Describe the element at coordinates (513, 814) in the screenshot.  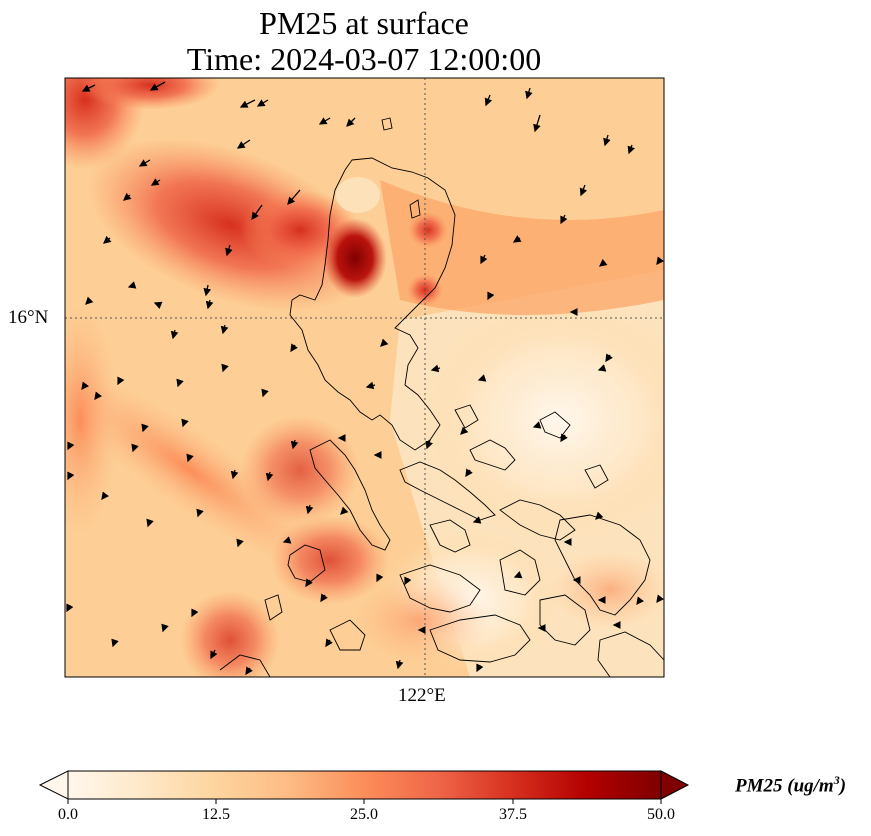
I see `colorbar-tick-label: 37.5` at that location.